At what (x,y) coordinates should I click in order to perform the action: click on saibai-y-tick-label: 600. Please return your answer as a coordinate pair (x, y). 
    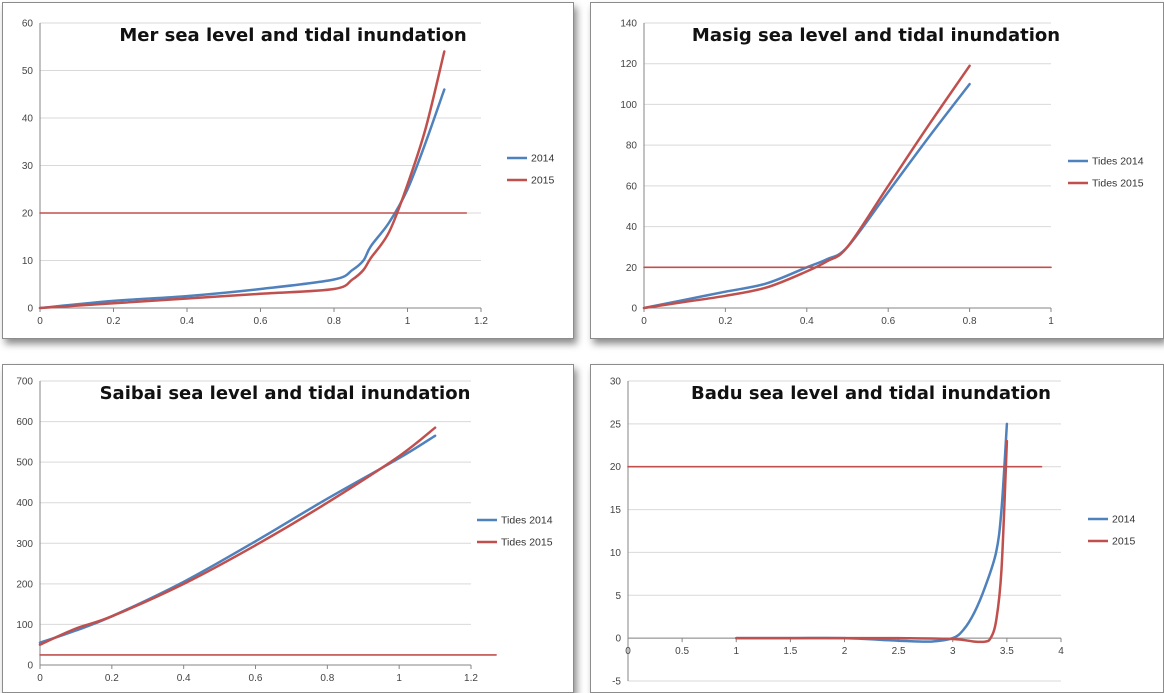
    Looking at the image, I should click on (24, 422).